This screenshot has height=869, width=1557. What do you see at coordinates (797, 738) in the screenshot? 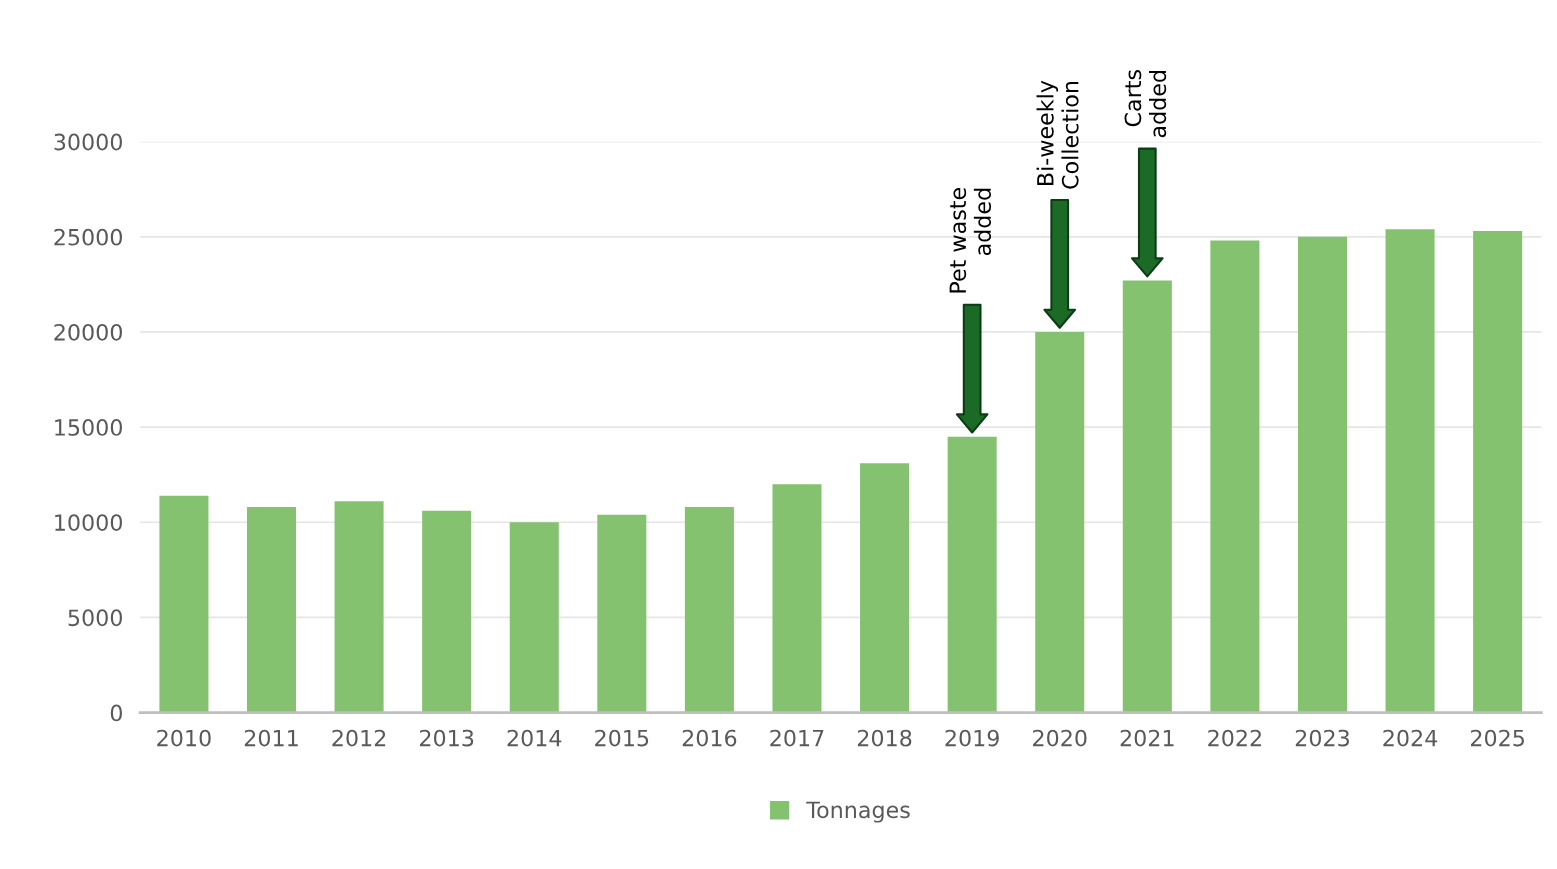
I see `x-tick-label: 2017` at bounding box center [797, 738].